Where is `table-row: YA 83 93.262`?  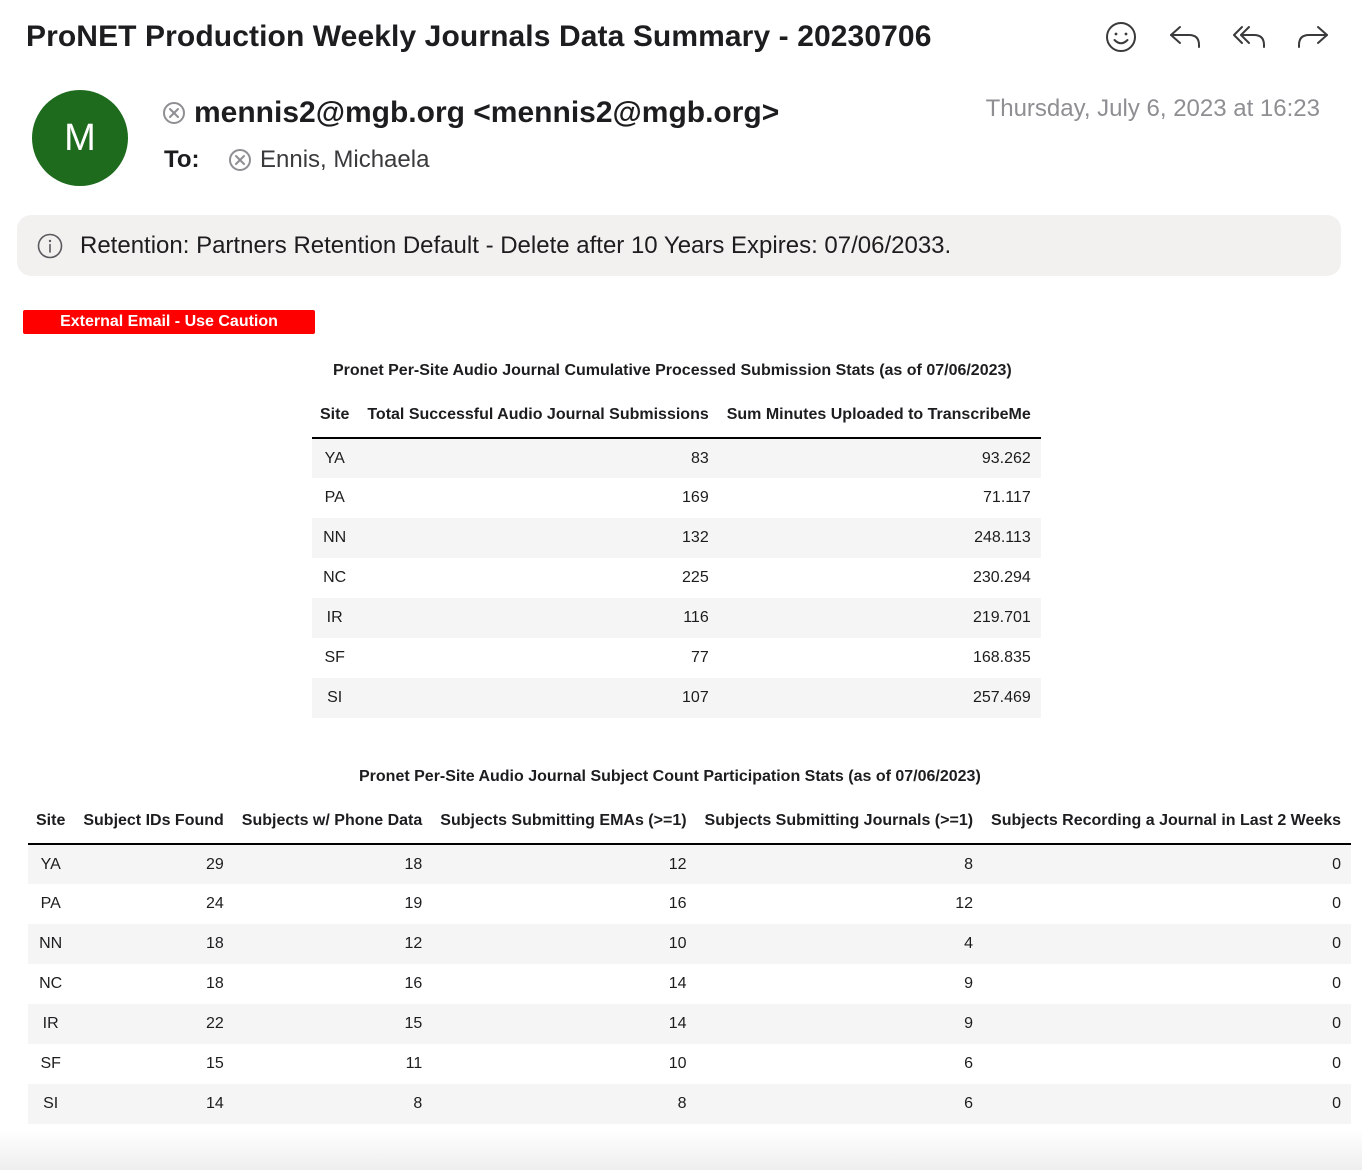
table-row: YA 83 93.262 is located at coordinates (676, 458).